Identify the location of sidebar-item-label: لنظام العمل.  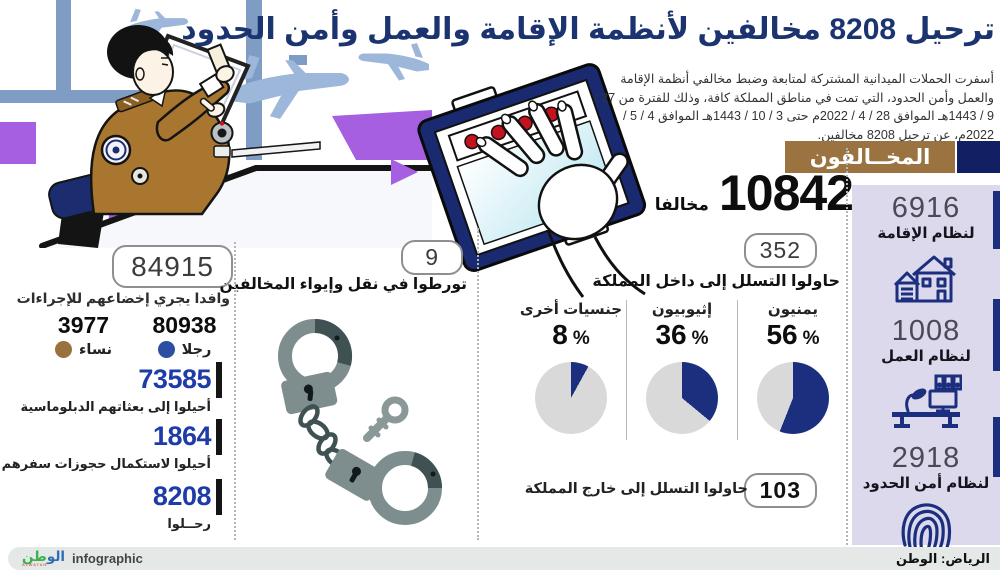
(926, 356).